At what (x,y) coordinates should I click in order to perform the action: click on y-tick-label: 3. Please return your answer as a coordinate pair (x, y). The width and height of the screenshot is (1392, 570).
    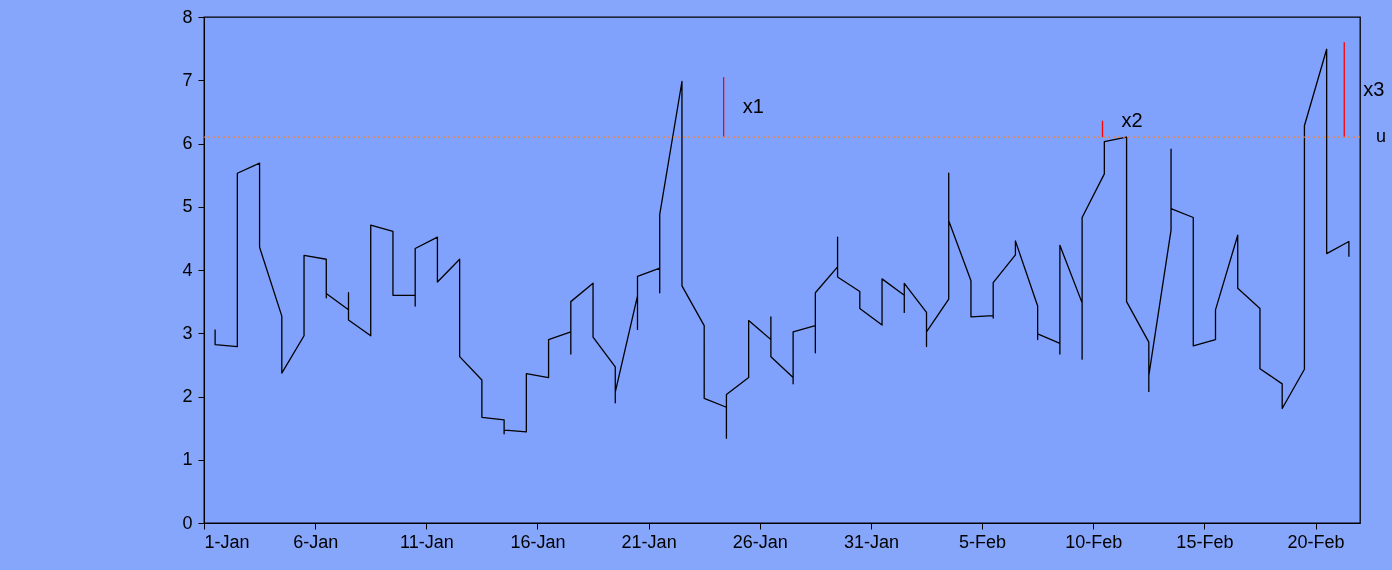
    Looking at the image, I should click on (187, 332).